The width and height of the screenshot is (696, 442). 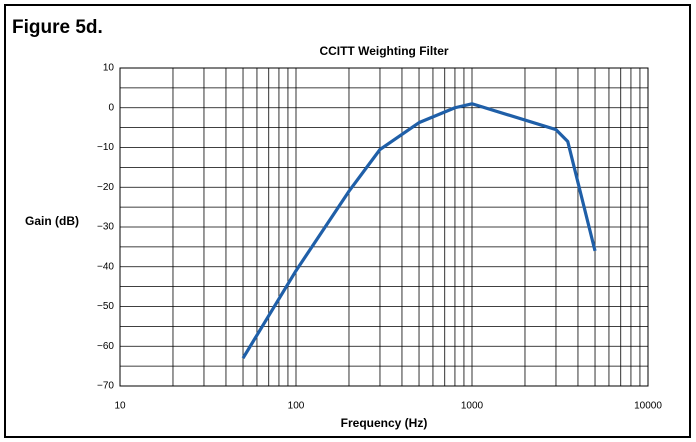 What do you see at coordinates (384, 423) in the screenshot?
I see `x-axis-label: Frequency (Hz)` at bounding box center [384, 423].